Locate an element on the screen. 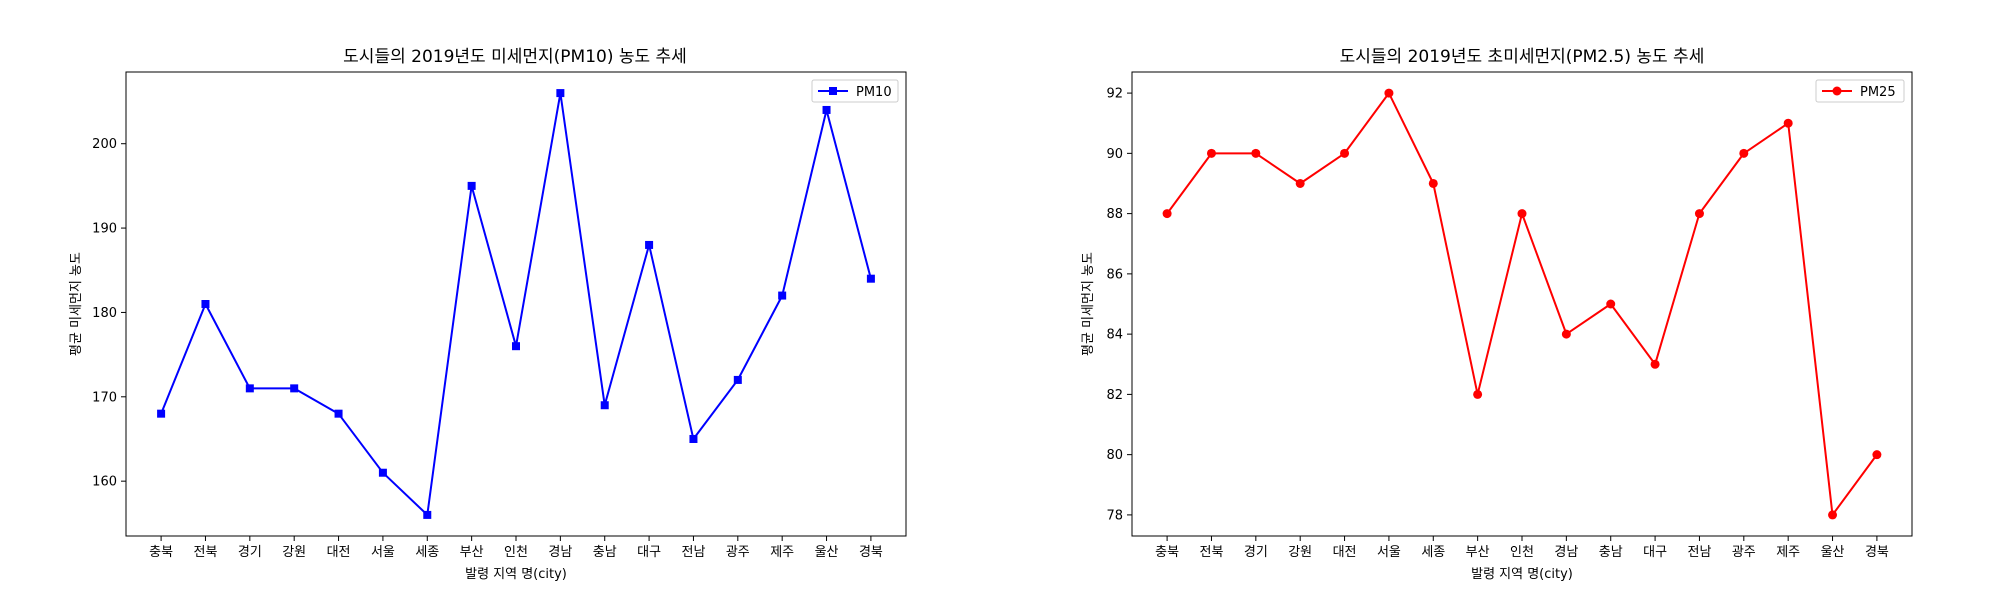 The width and height of the screenshot is (2000, 600). y-tick-label: 180 is located at coordinates (104, 313).